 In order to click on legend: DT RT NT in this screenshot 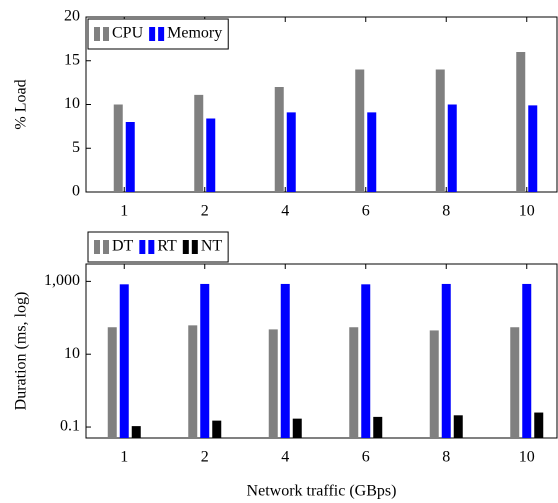, I will do `click(158, 247)`.